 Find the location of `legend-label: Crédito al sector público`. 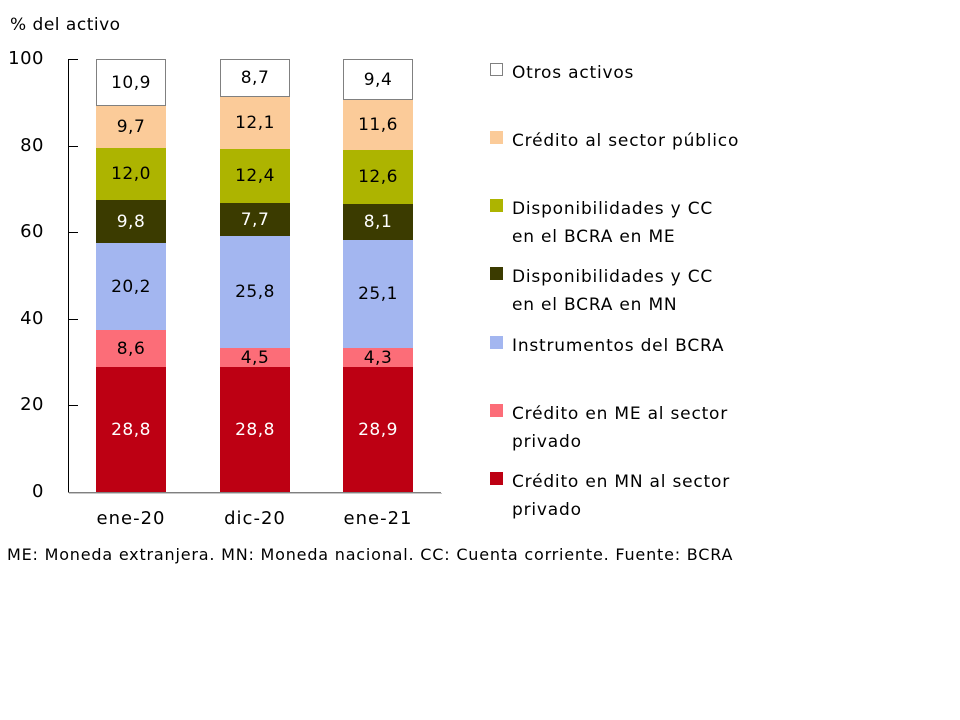

legend-label: Crédito al sector público is located at coordinates (626, 141).